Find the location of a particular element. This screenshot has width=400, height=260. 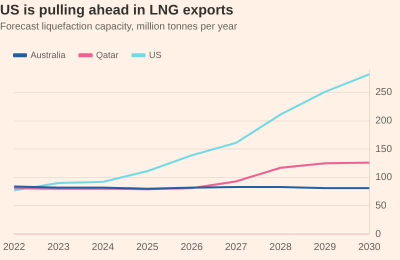

y-tick-label: 50 is located at coordinates (381, 206).